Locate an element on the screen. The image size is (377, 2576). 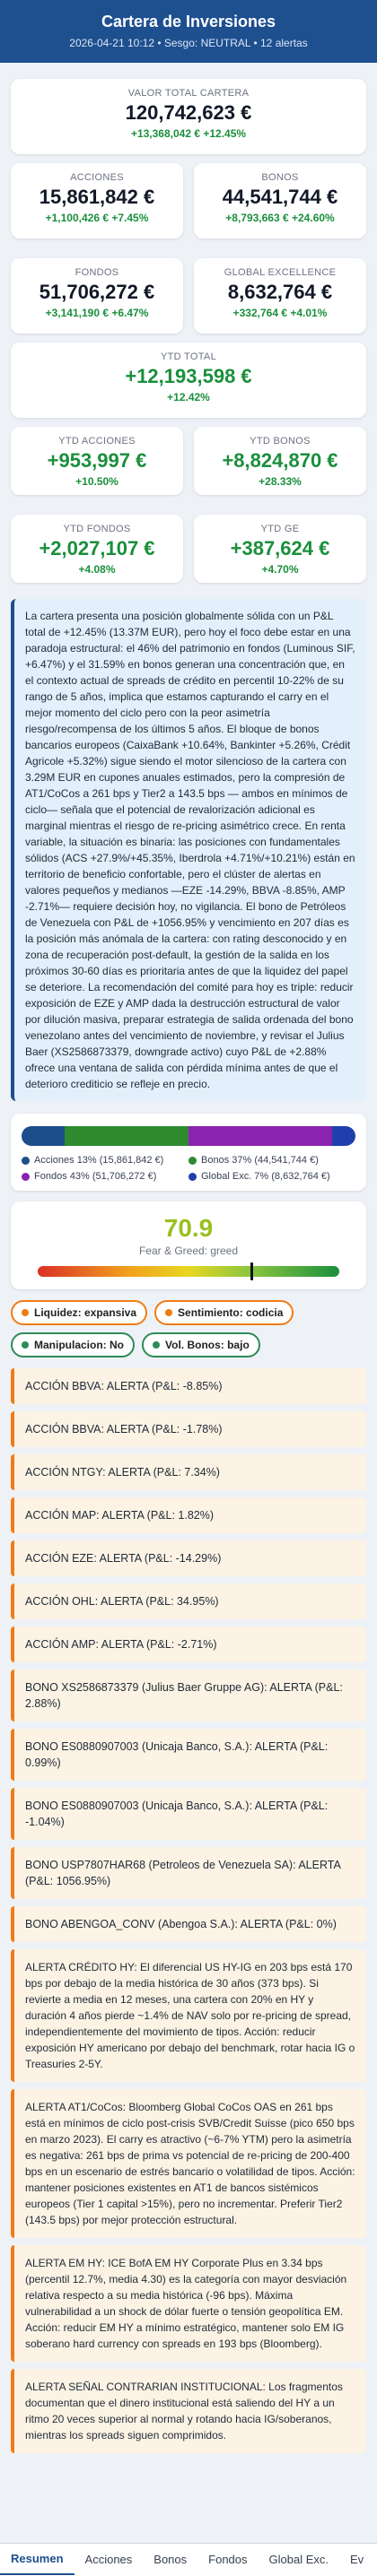
holding-card-bonos: BONOS 44,541,744 € +8,793,663 € +24.60% is located at coordinates (280, 201).